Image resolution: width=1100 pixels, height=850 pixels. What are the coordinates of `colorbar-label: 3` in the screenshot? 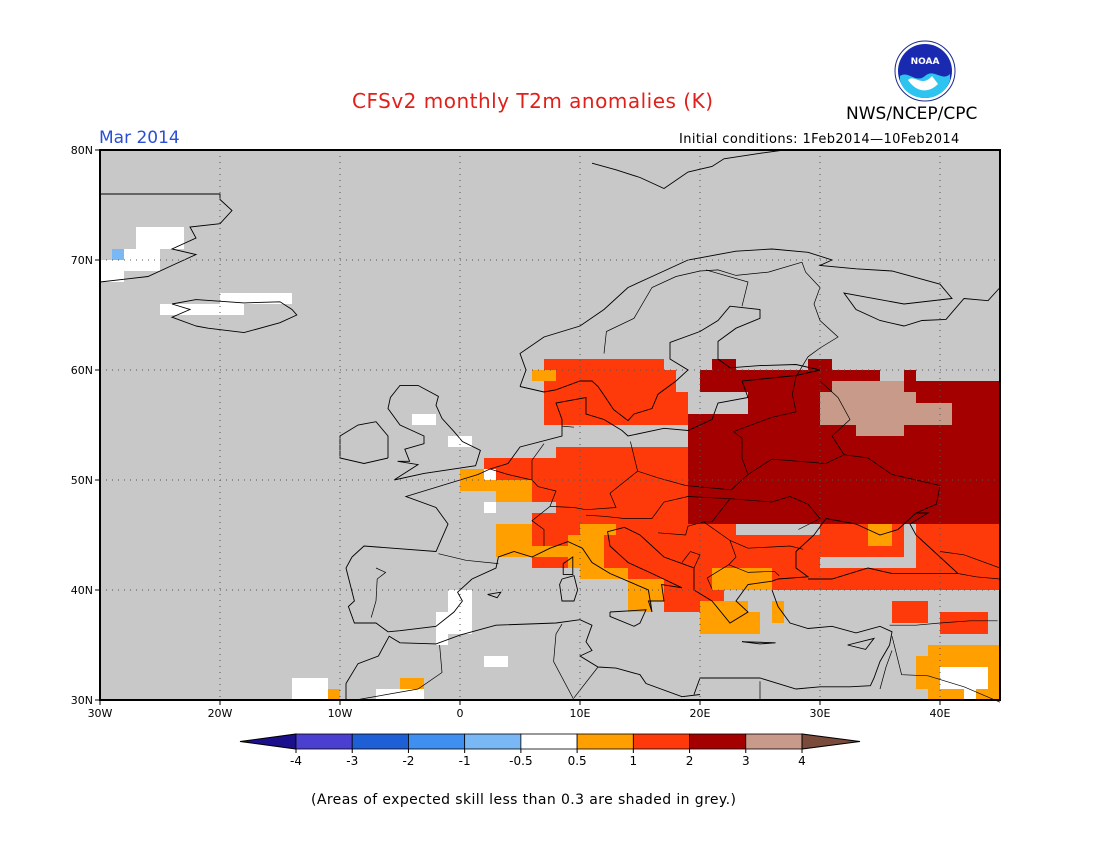 It's located at (746, 761).